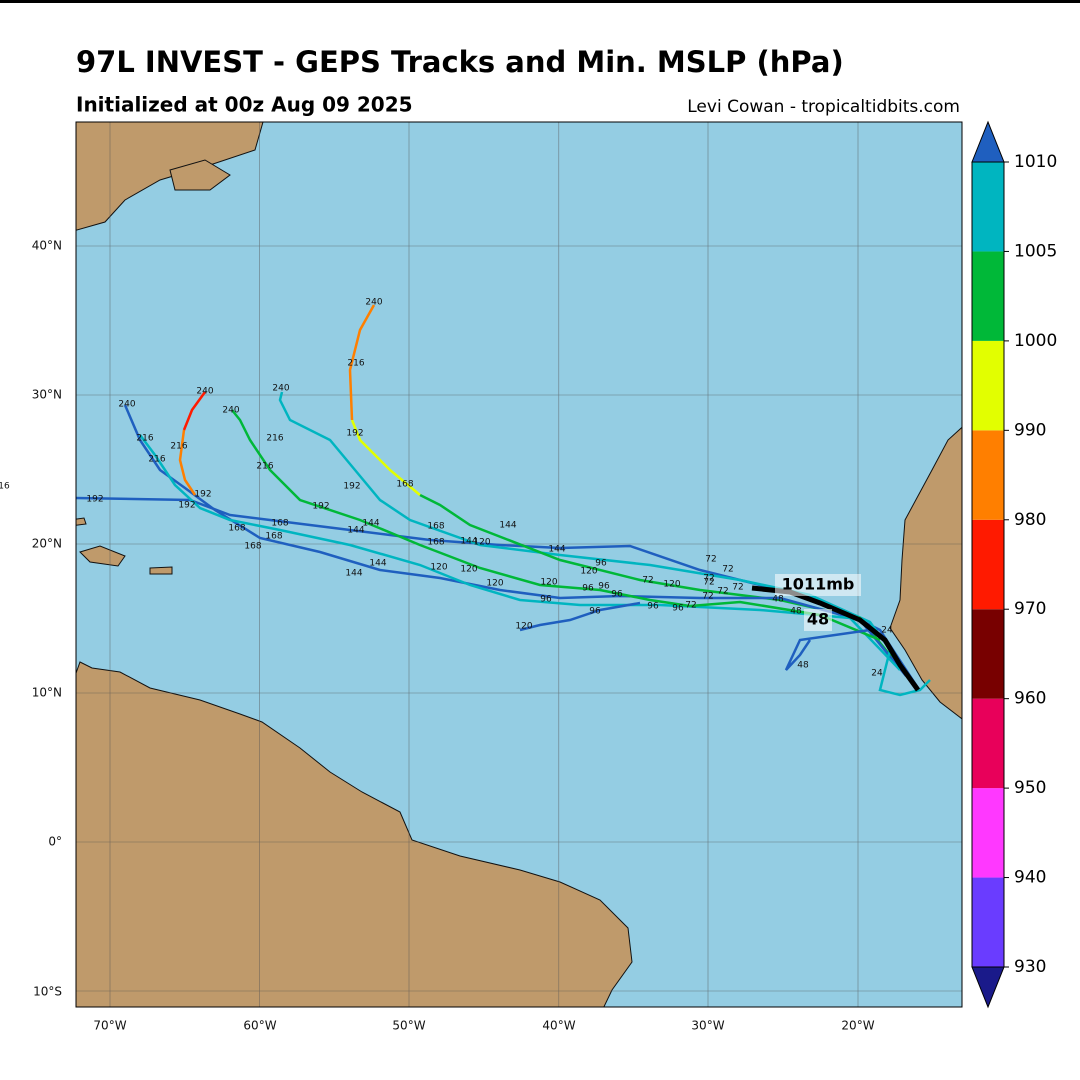  What do you see at coordinates (877, 674) in the screenshot?
I see `track-label: 24` at bounding box center [877, 674].